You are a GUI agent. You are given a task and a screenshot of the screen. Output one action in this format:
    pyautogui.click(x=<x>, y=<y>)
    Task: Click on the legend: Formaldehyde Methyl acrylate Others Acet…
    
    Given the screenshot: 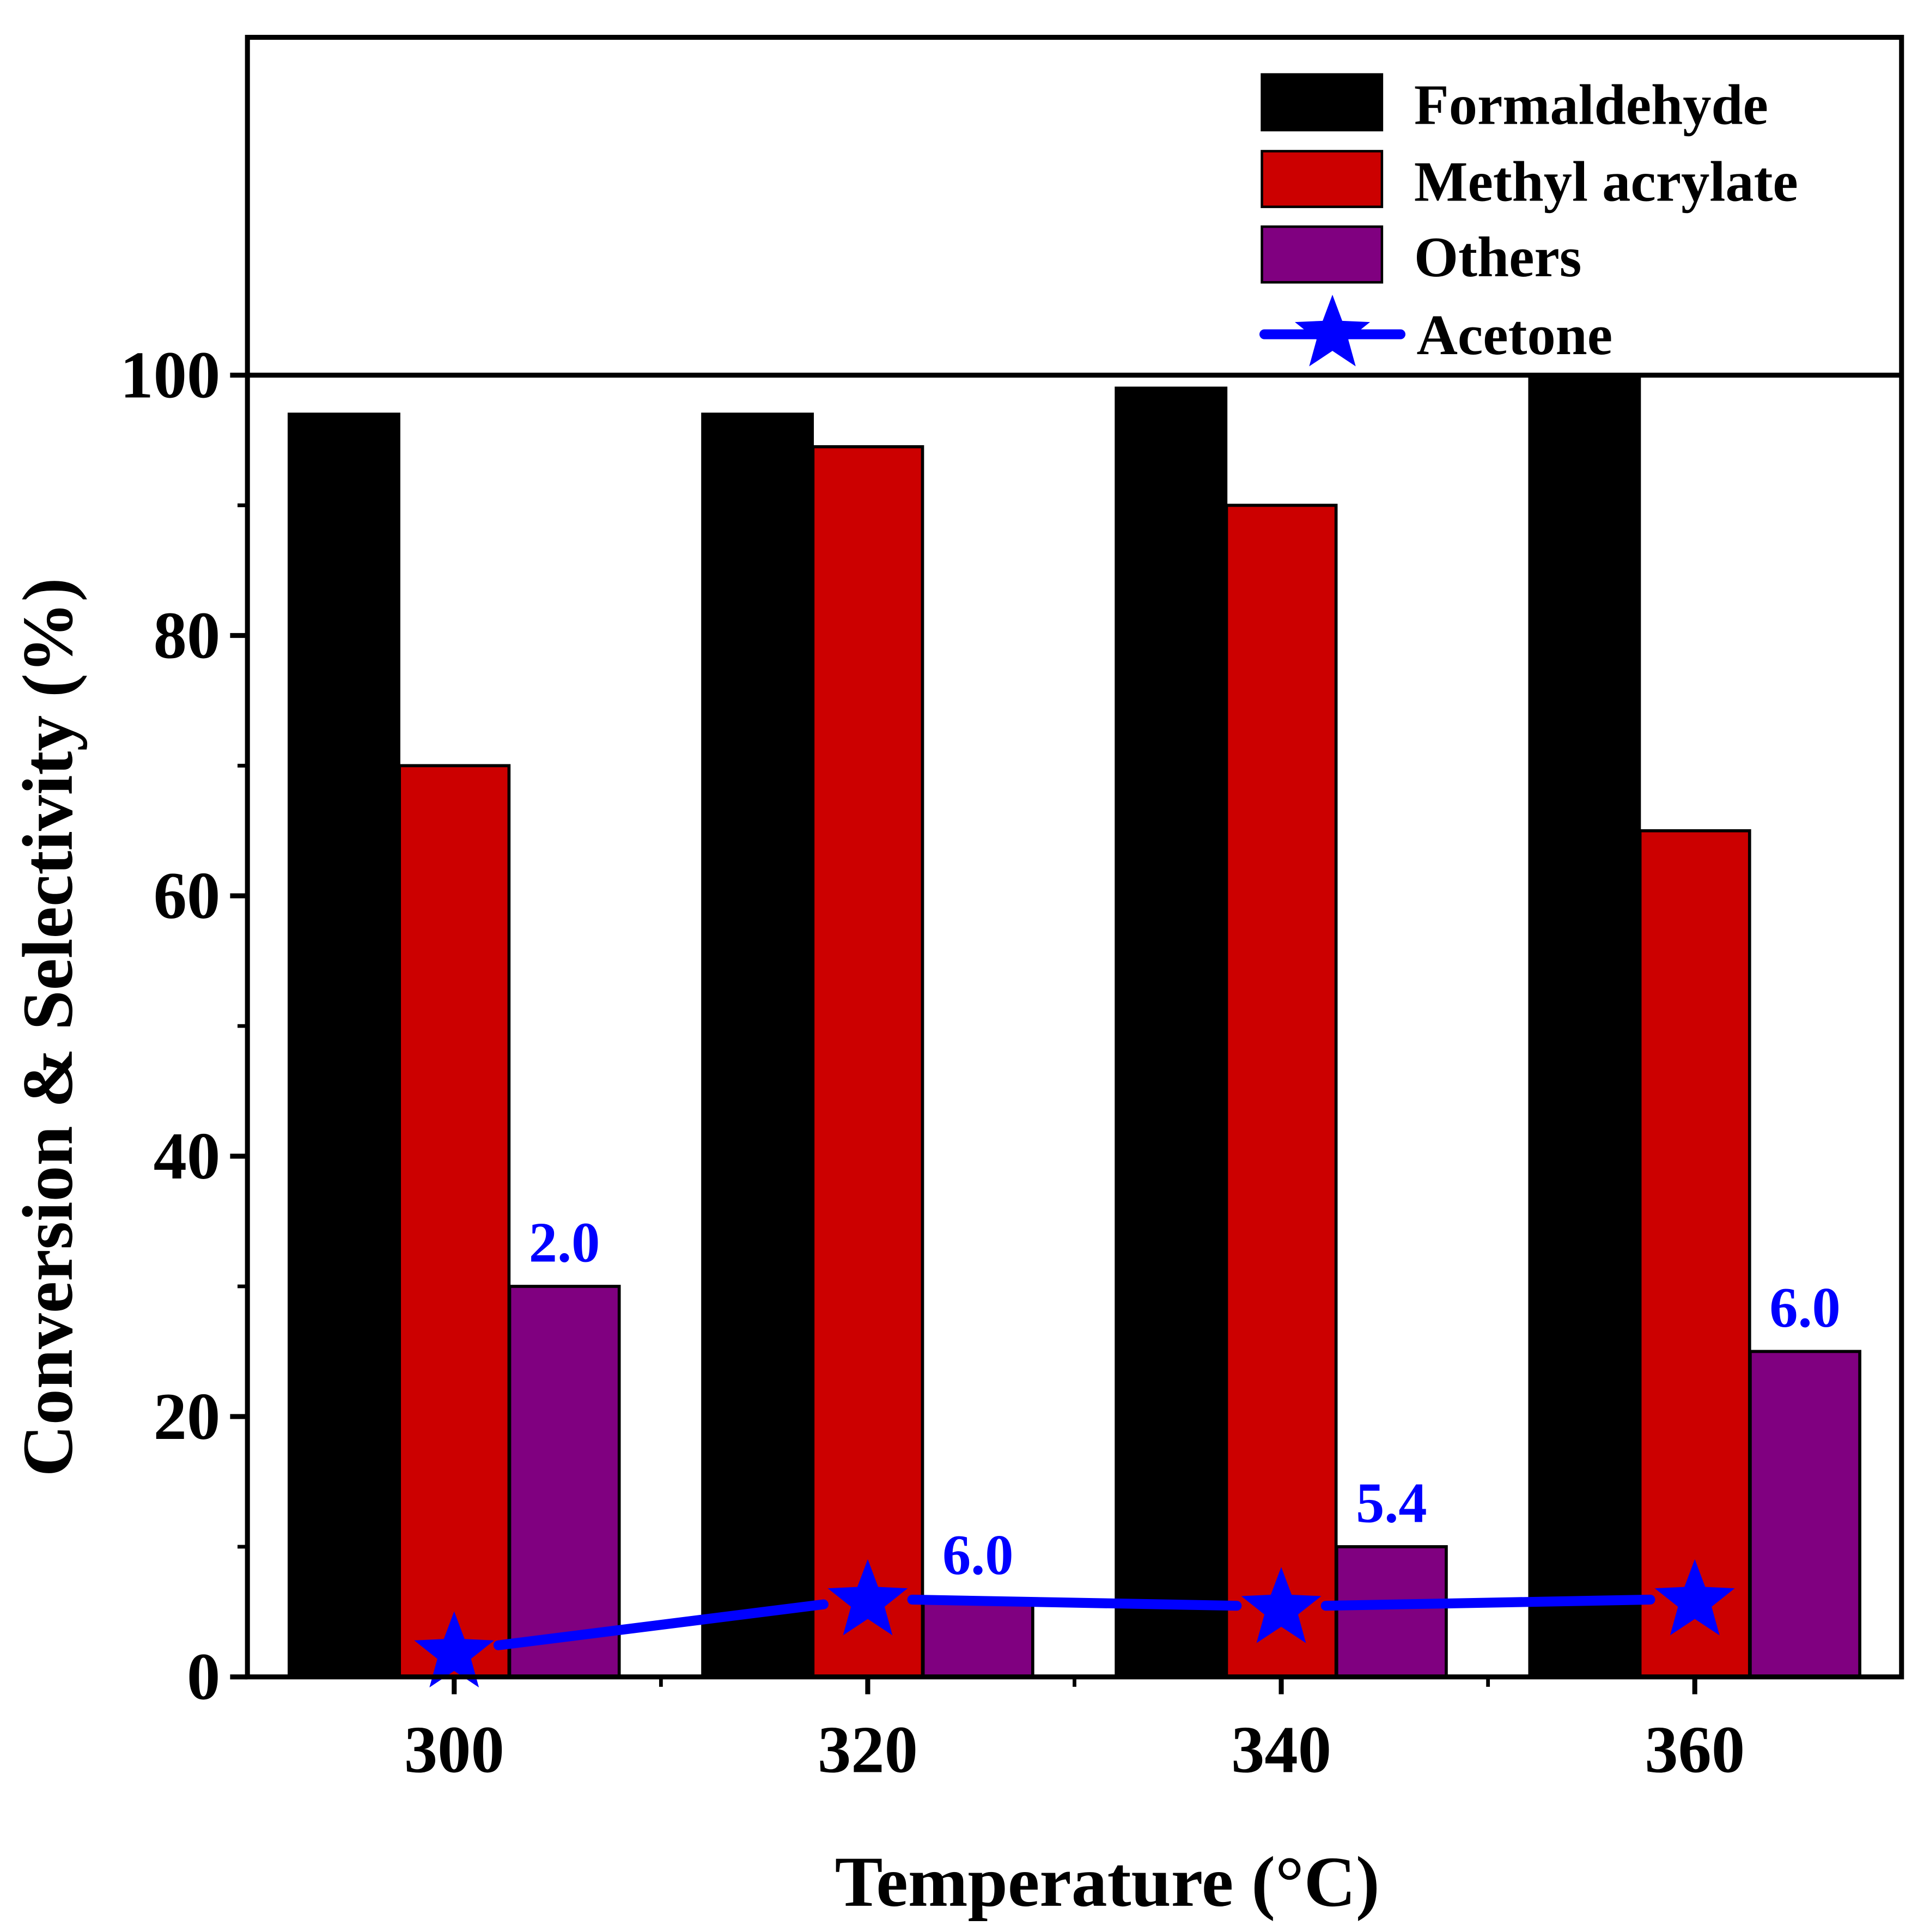 What is the action you would take?
    pyautogui.click(x=1529, y=220)
    